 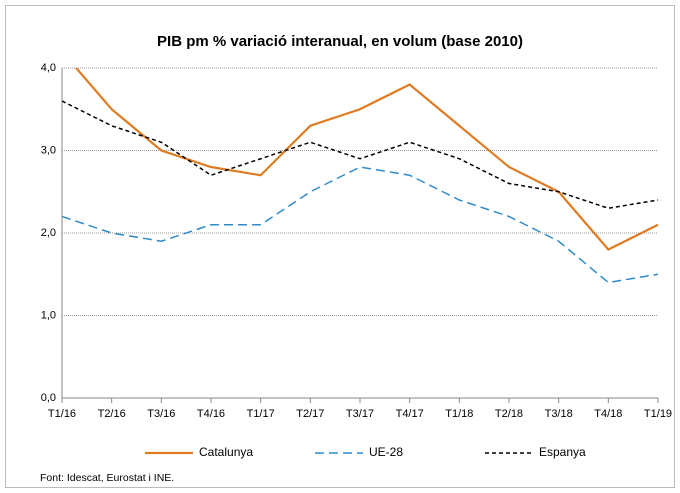 I want to click on x-tick-label: T2/16, so click(x=112, y=414).